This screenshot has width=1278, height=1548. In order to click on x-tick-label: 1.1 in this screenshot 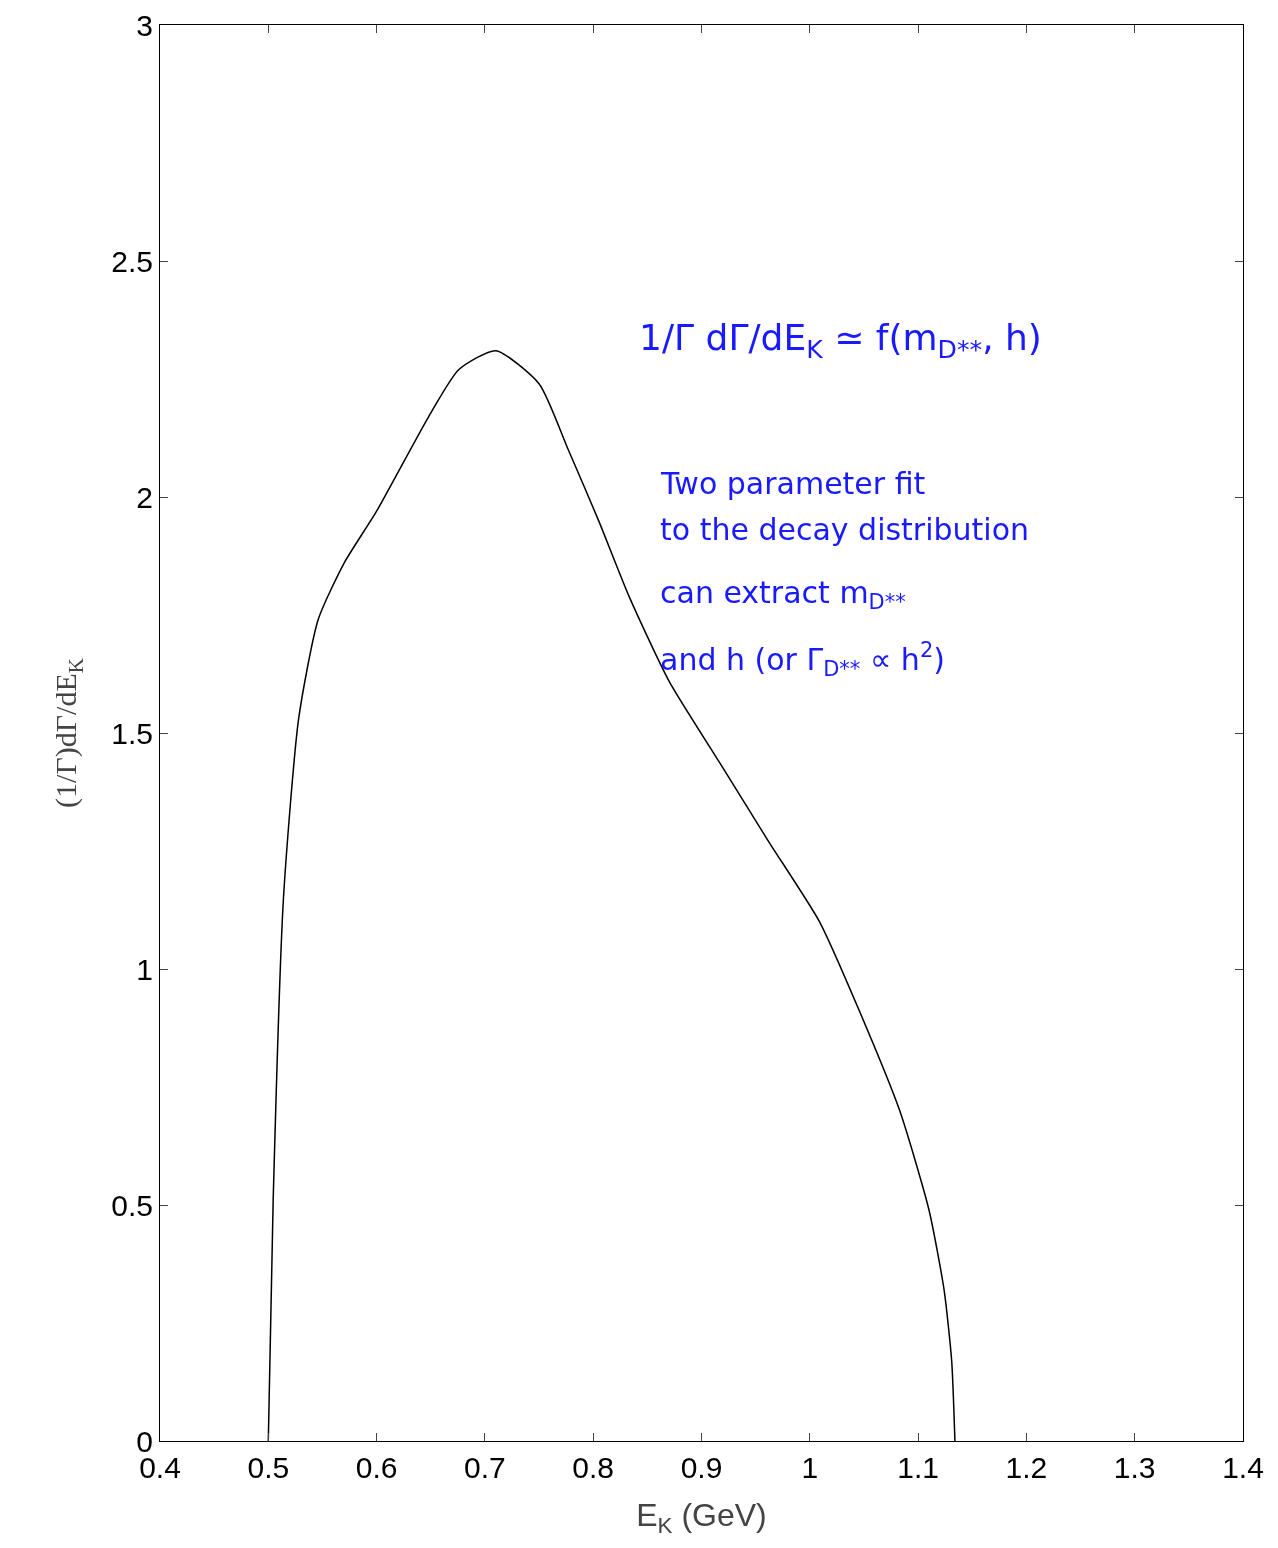, I will do `click(918, 1467)`.